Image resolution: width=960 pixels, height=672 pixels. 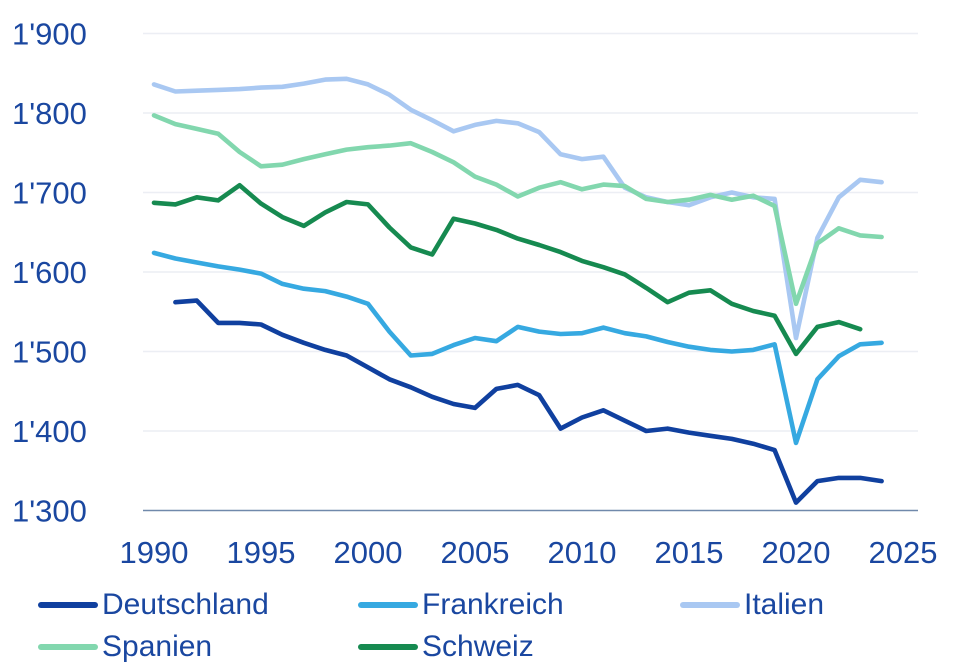 What do you see at coordinates (68, 605) in the screenshot?
I see `legend-swatch-deutschland` at bounding box center [68, 605].